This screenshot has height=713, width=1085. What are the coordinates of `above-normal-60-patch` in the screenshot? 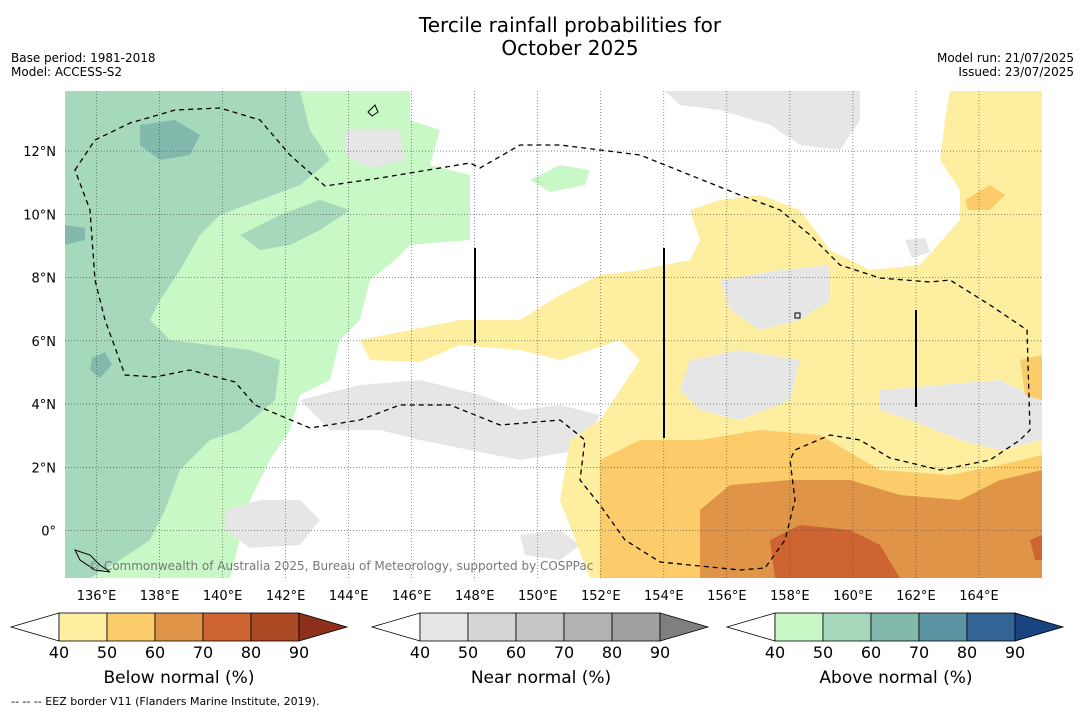 It's located at (295, 225).